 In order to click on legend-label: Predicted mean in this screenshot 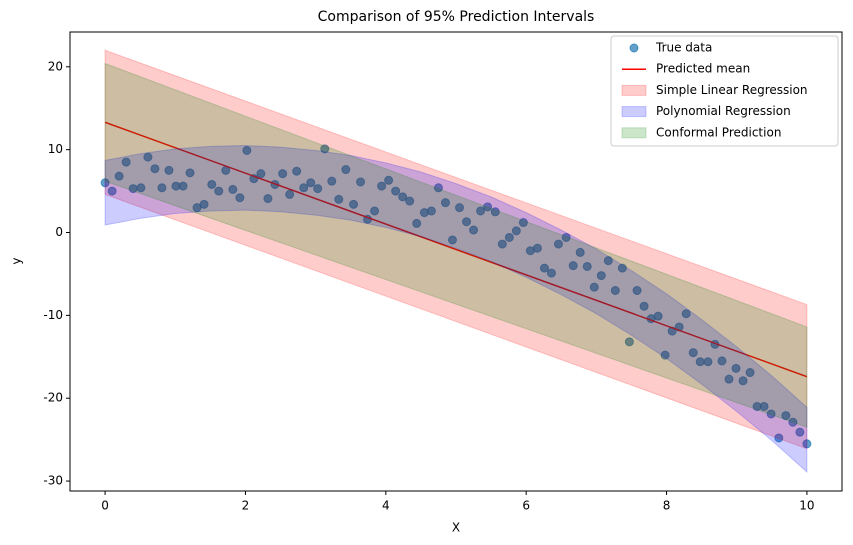, I will do `click(703, 69)`.